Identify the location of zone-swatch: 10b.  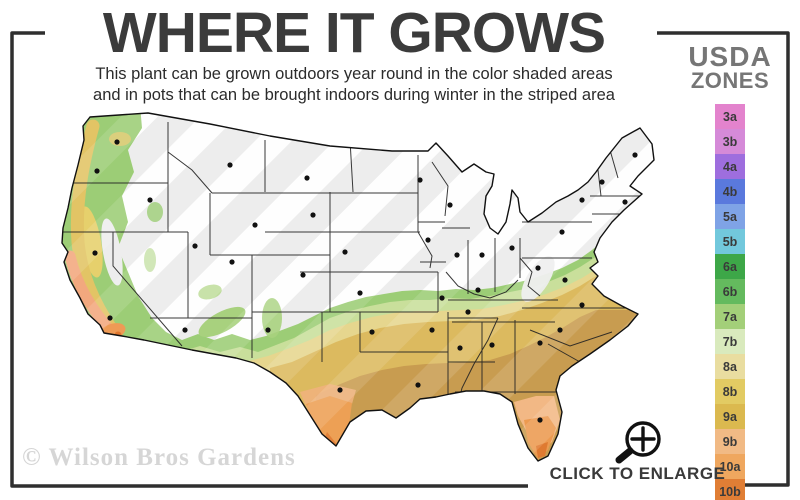
(730, 489).